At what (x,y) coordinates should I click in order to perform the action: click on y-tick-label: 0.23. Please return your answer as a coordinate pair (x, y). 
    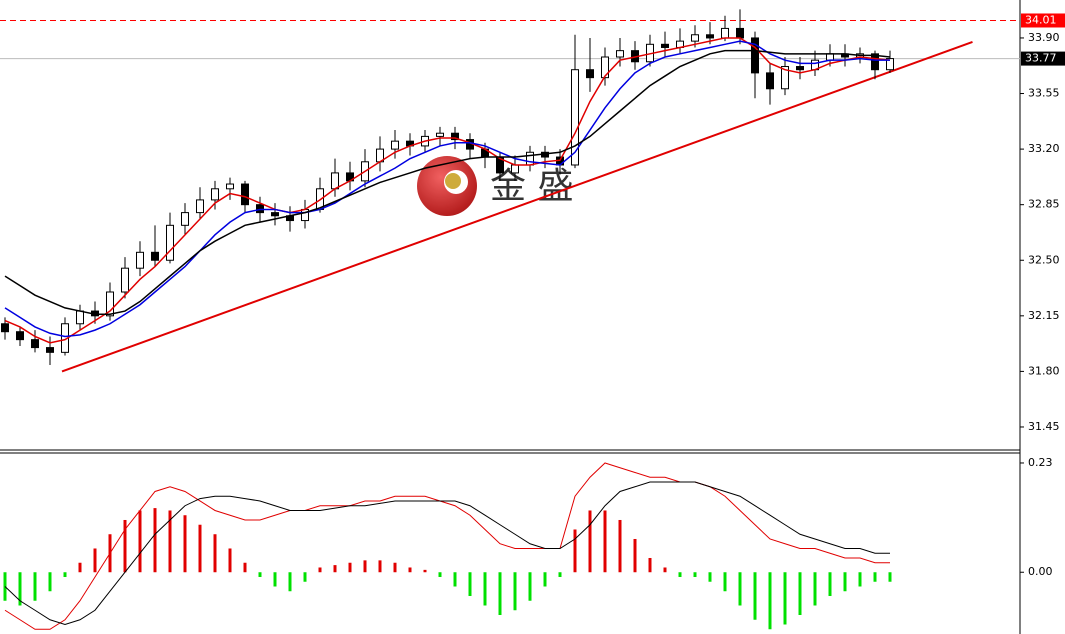
    Looking at the image, I should click on (1040, 462).